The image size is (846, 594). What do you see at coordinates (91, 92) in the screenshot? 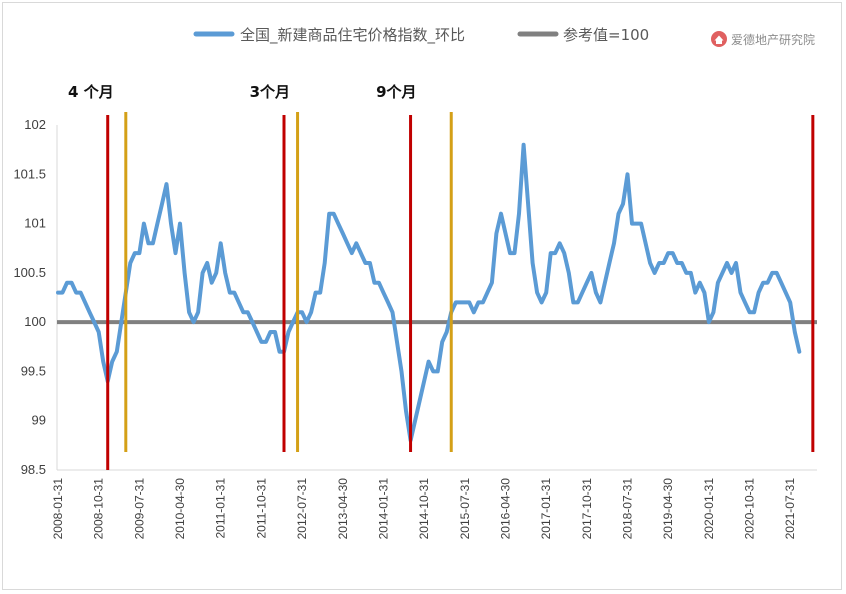
I see `lag-annotation-label: 4 个月` at bounding box center [91, 92].